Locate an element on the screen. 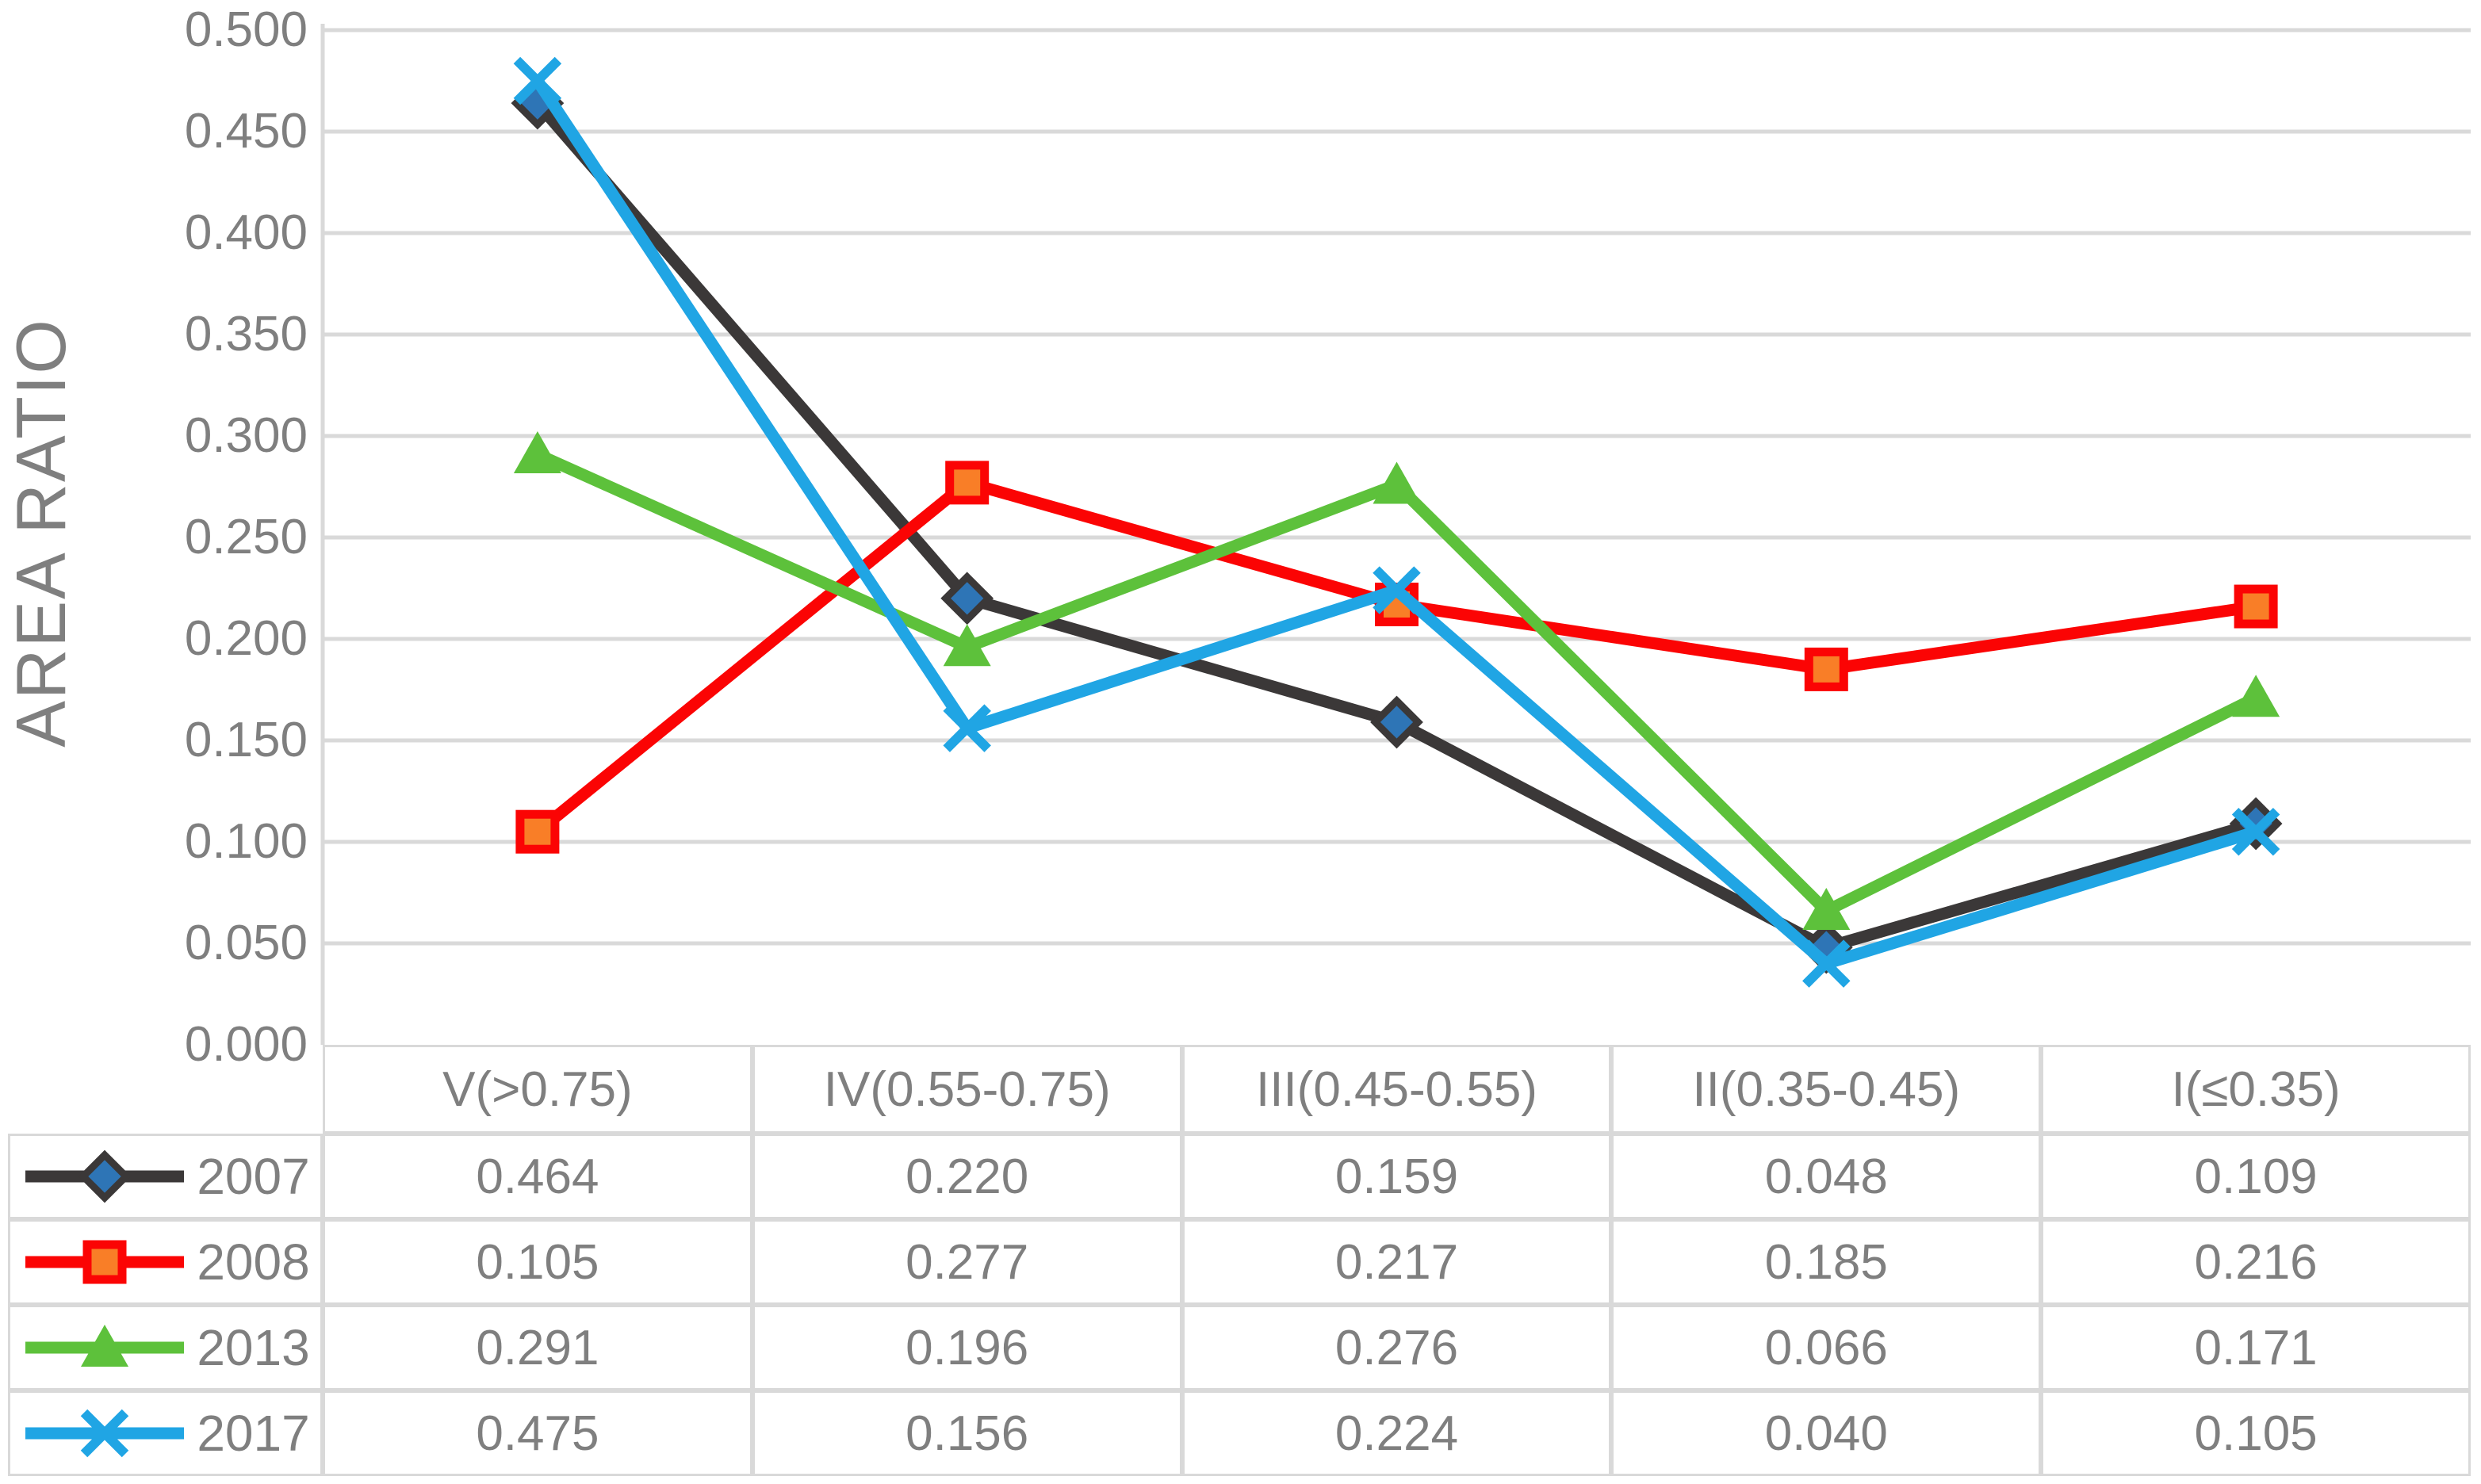  col-header-II(0.35-0.45): II(0.35-0.45) is located at coordinates (1826, 1089).